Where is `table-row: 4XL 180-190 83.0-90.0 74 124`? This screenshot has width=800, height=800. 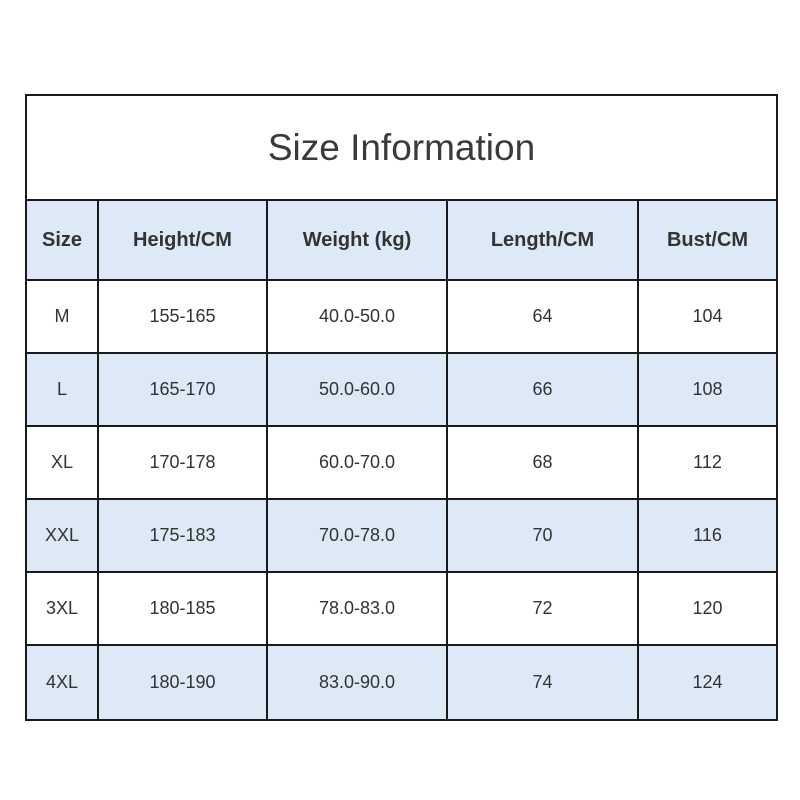 table-row: 4XL 180-190 83.0-90.0 74 124 is located at coordinates (401, 682).